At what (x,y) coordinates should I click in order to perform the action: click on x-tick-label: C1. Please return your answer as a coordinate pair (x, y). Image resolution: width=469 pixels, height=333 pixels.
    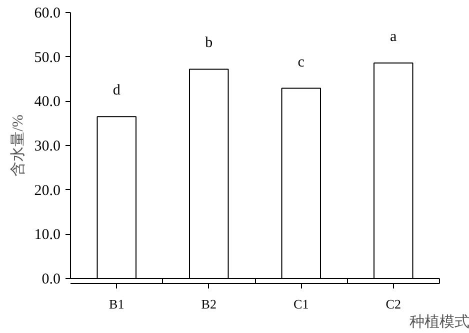
    Looking at the image, I should click on (301, 304).